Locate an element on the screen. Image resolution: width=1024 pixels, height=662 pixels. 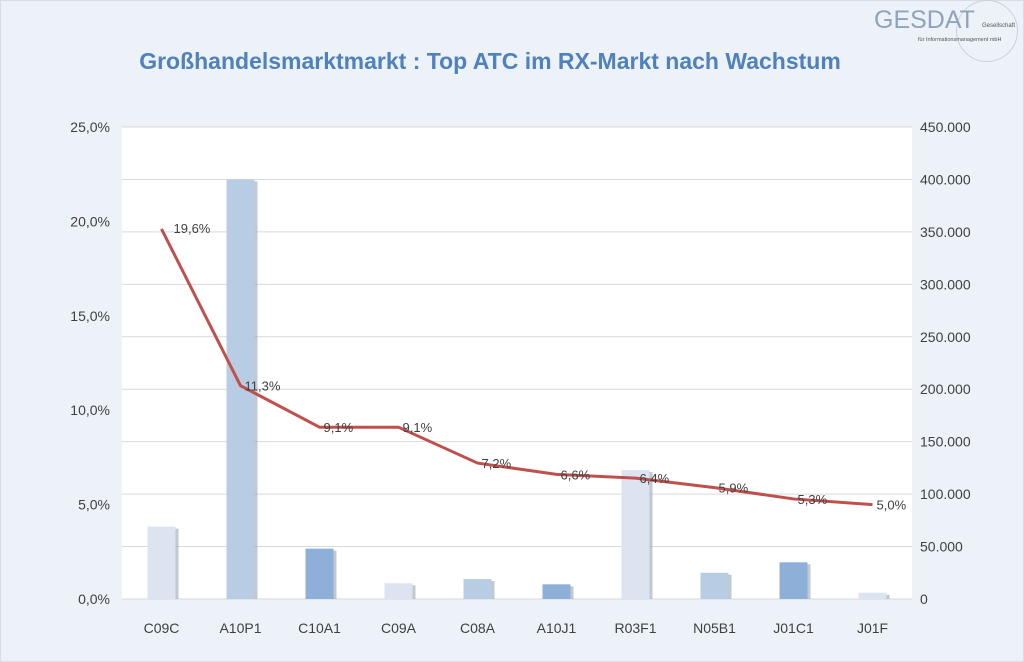
bar-J01C1 is located at coordinates (793, 580).